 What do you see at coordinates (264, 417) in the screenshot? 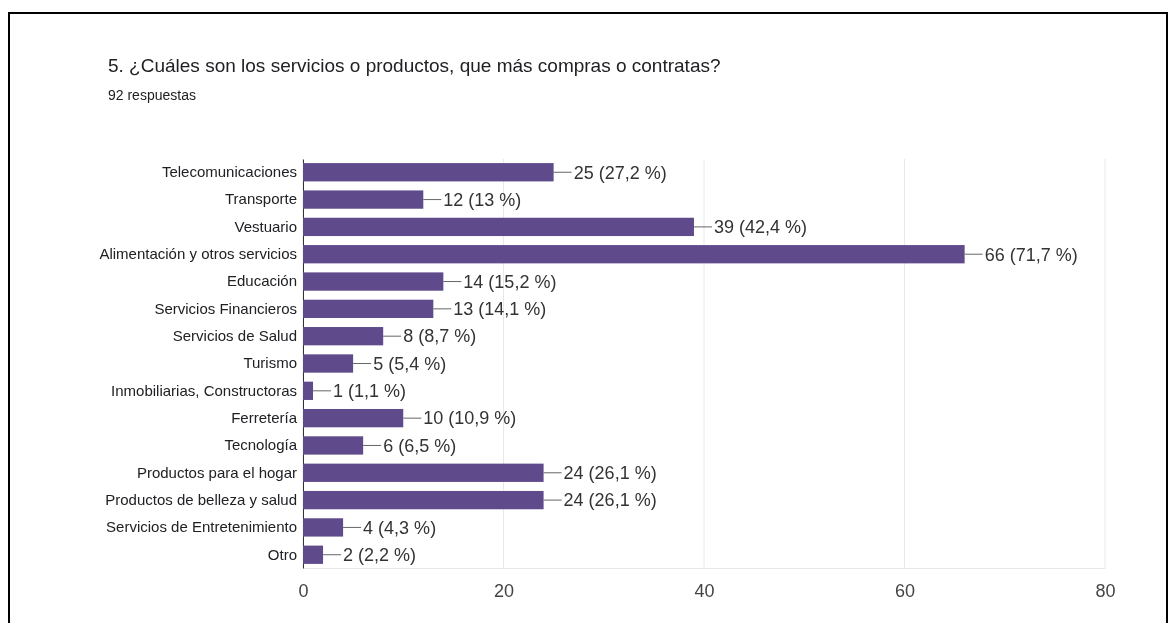
I see `y-tick-label: Ferretería` at bounding box center [264, 417].